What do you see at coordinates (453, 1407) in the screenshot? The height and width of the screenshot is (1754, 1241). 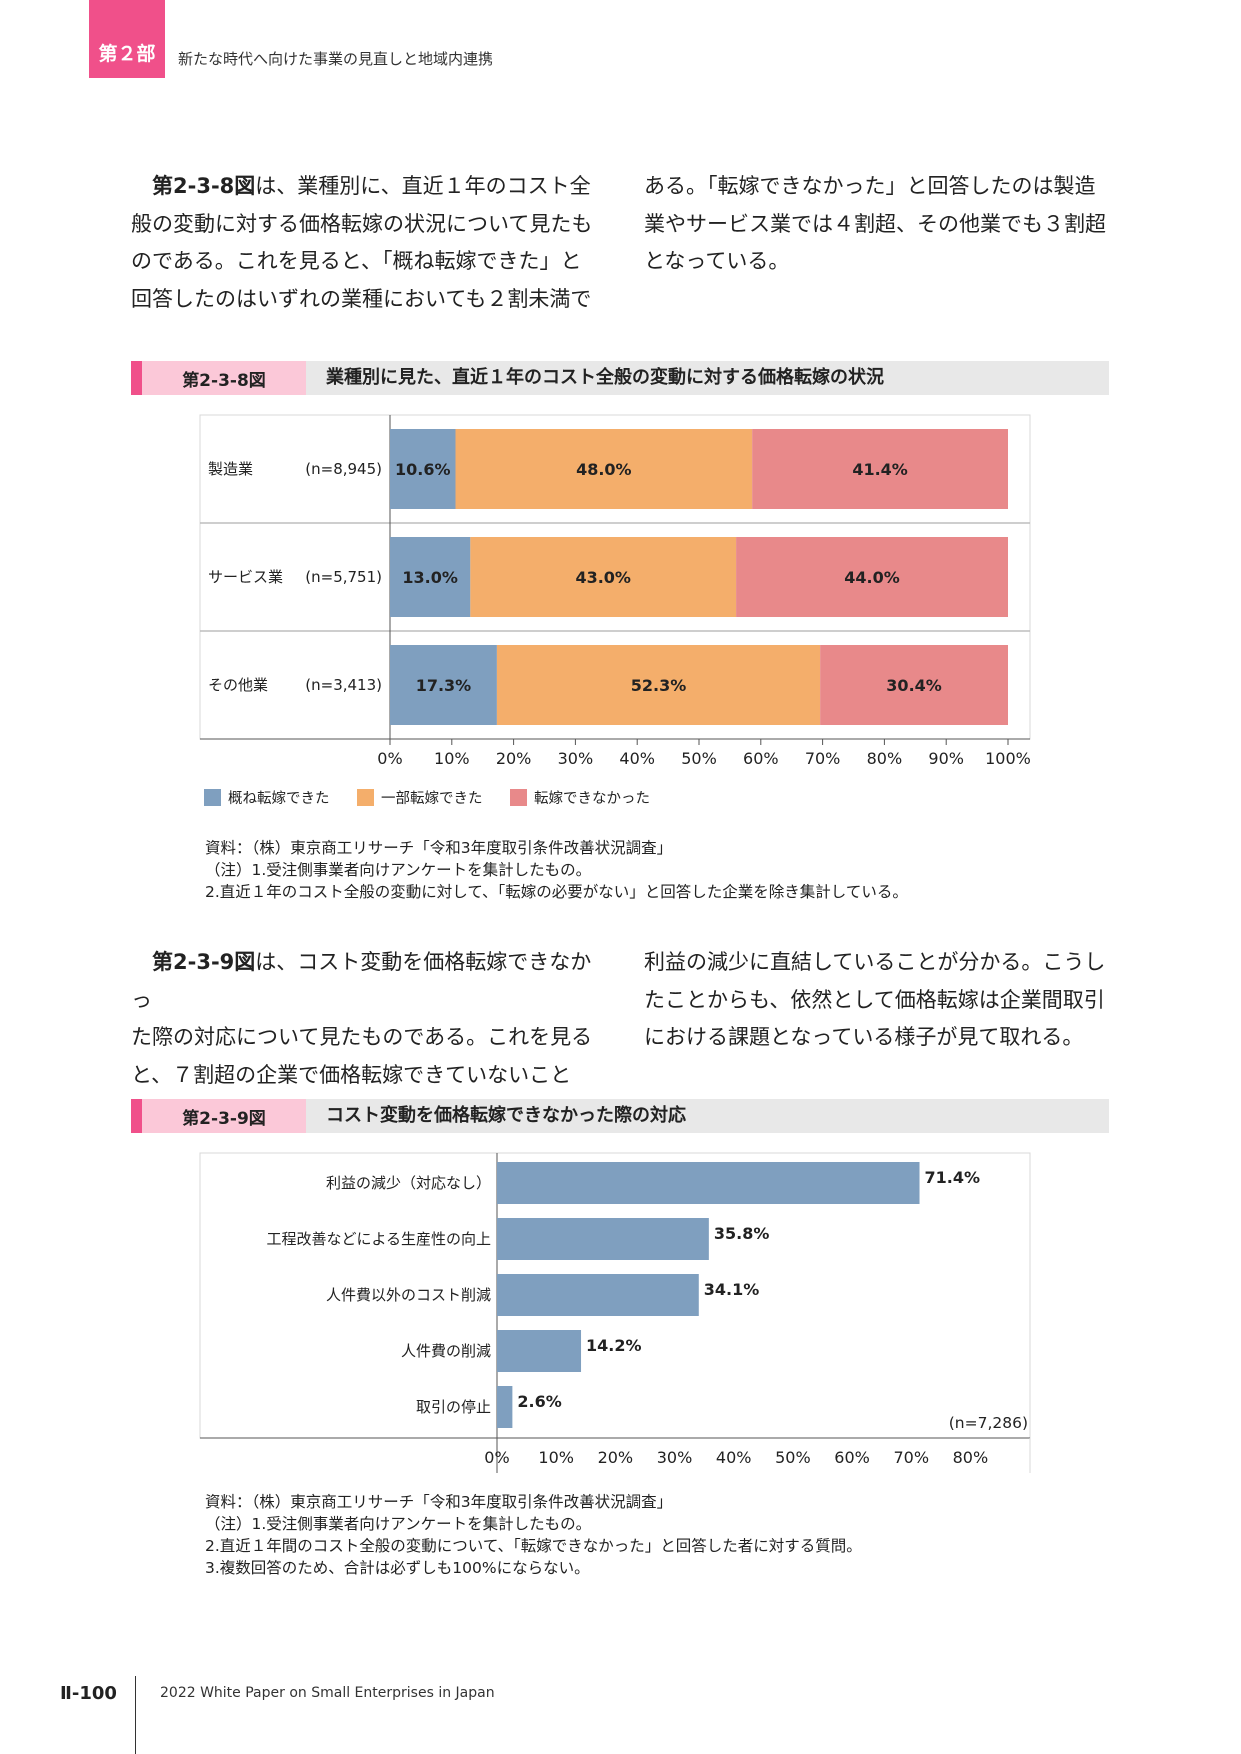 I see `category-label: 取引の停止` at bounding box center [453, 1407].